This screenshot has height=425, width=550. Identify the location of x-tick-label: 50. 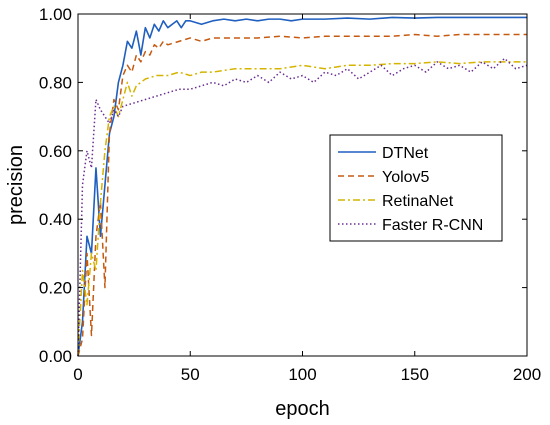
(190, 374).